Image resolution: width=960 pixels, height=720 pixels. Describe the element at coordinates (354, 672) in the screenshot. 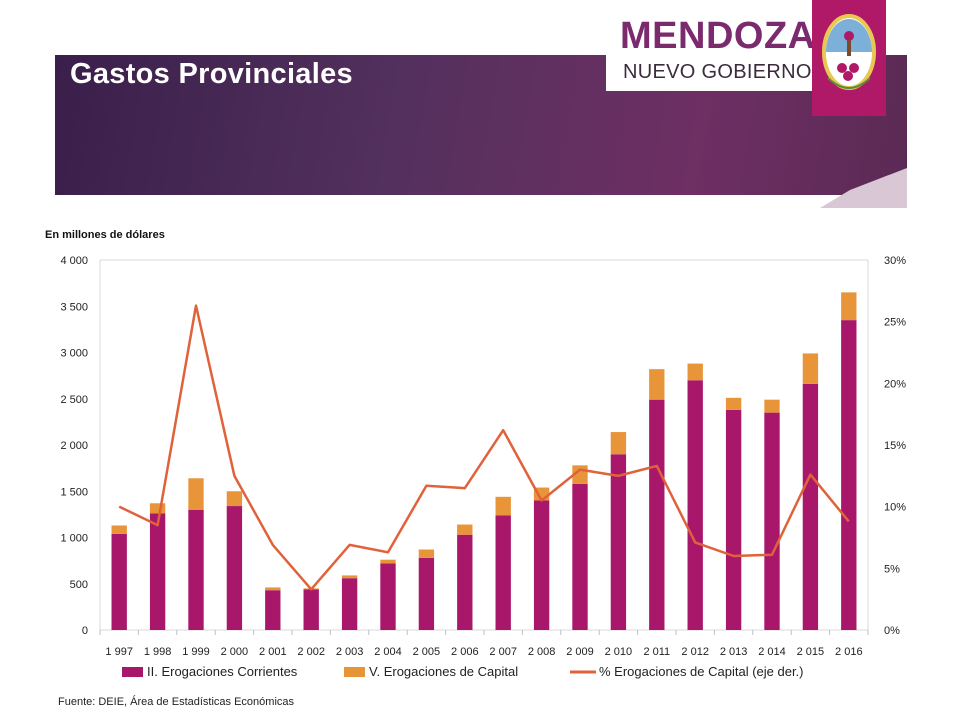

I see `legend-capital-swatch` at that location.